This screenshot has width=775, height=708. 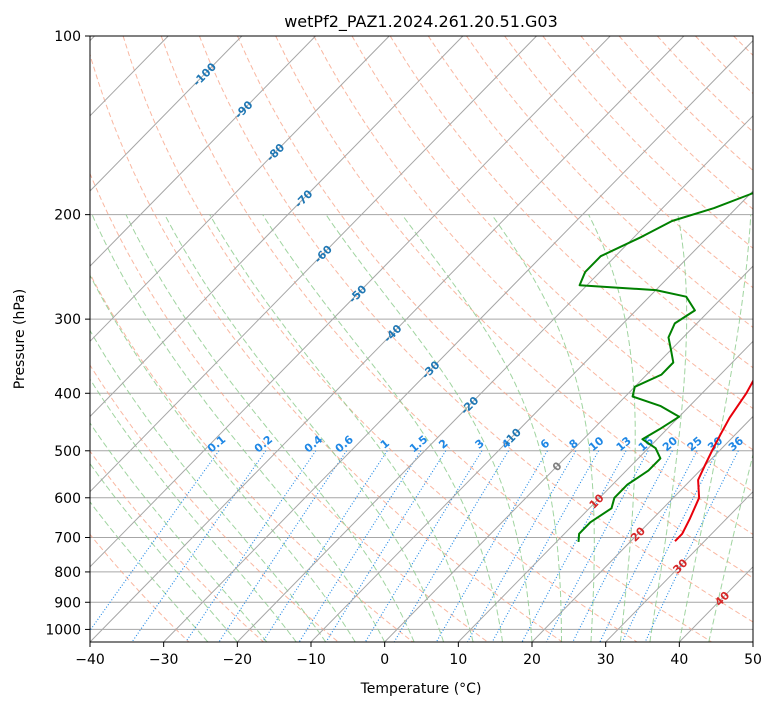 What do you see at coordinates (421, 689) in the screenshot?
I see `x-axis-label: Temperature (°C)` at bounding box center [421, 689].